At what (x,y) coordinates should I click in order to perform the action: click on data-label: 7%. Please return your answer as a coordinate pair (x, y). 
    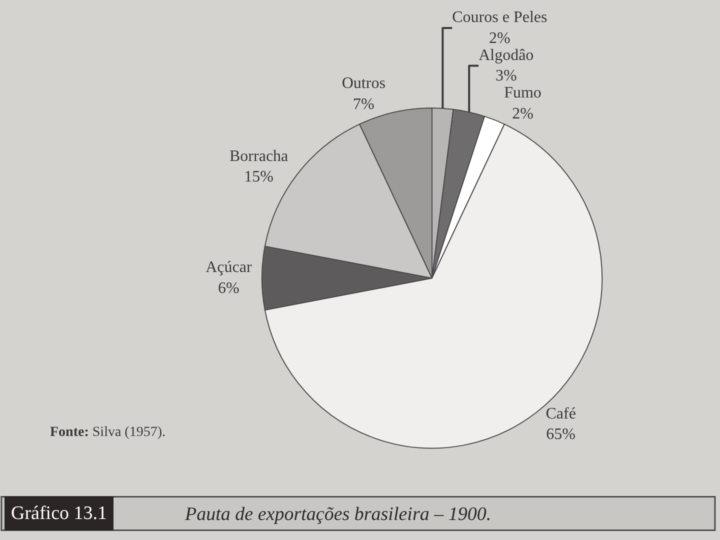
    Looking at the image, I should click on (363, 104).